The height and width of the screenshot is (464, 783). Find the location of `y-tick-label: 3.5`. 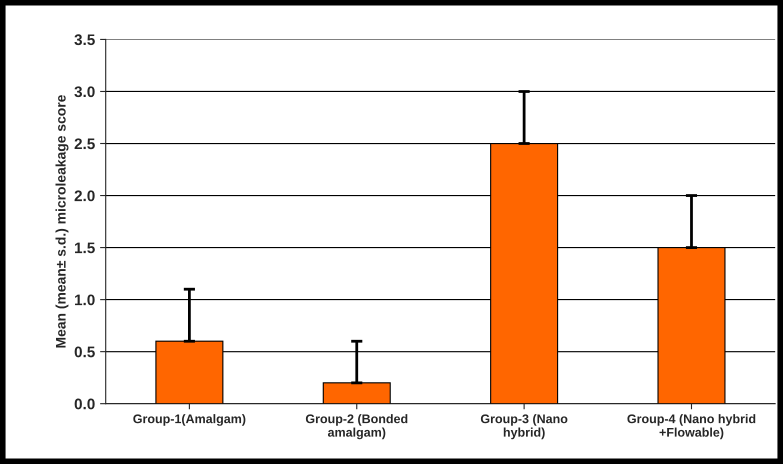

y-tick-label: 3.5 is located at coordinates (84, 40).